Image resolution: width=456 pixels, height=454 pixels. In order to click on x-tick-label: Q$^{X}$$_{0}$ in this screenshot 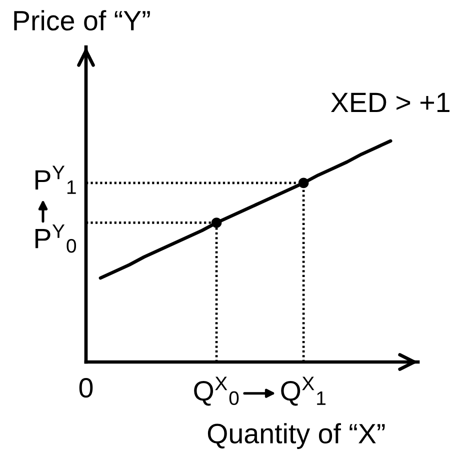, I will do `click(216, 391)`.